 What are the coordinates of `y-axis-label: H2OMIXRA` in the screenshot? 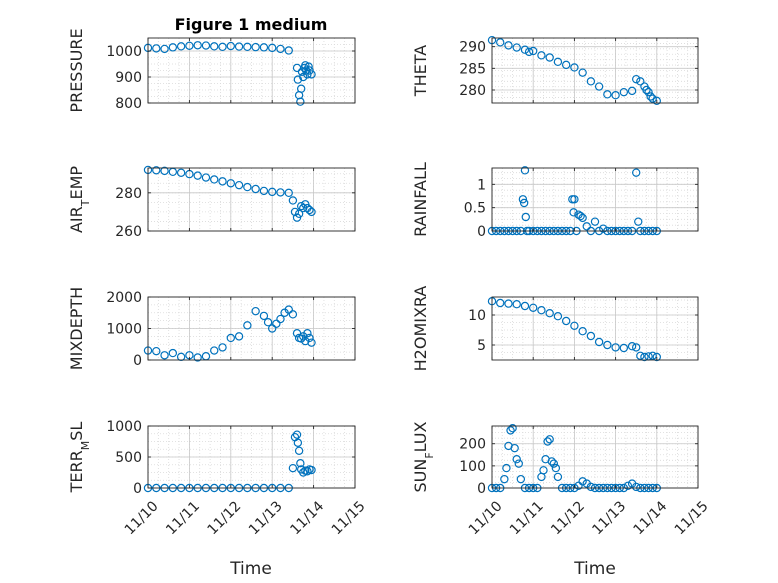 It's located at (420, 329).